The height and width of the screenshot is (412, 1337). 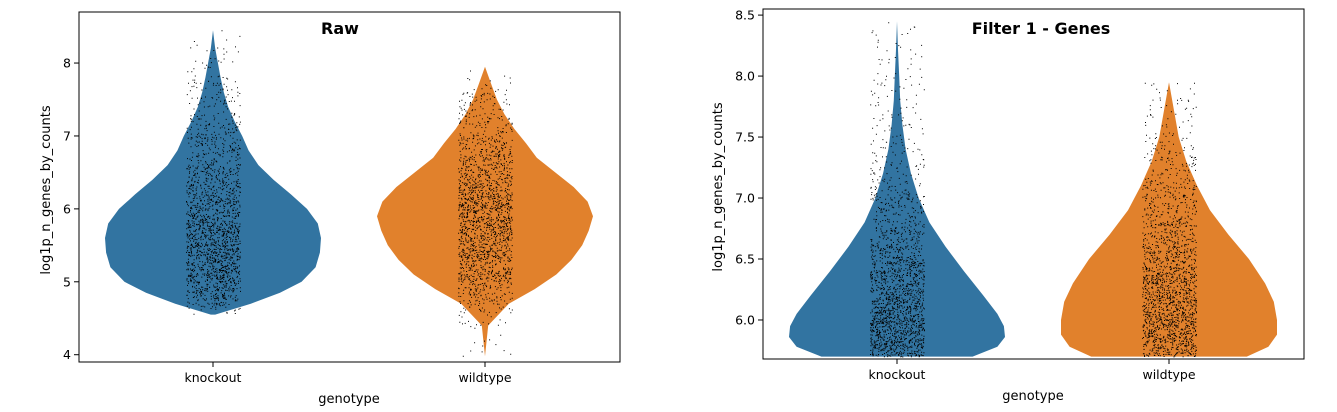 I want to click on chart-title: Raw, so click(x=340, y=28).